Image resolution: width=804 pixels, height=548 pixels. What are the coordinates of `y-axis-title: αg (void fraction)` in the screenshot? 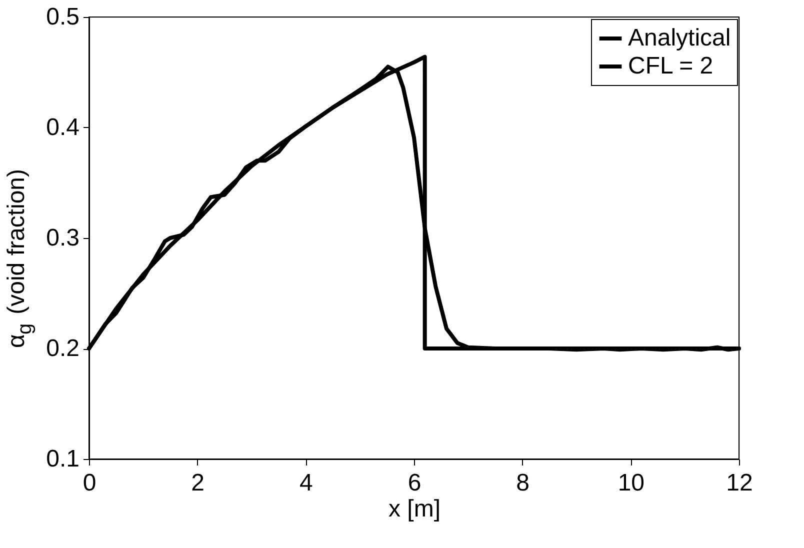 It's located at (19, 258).